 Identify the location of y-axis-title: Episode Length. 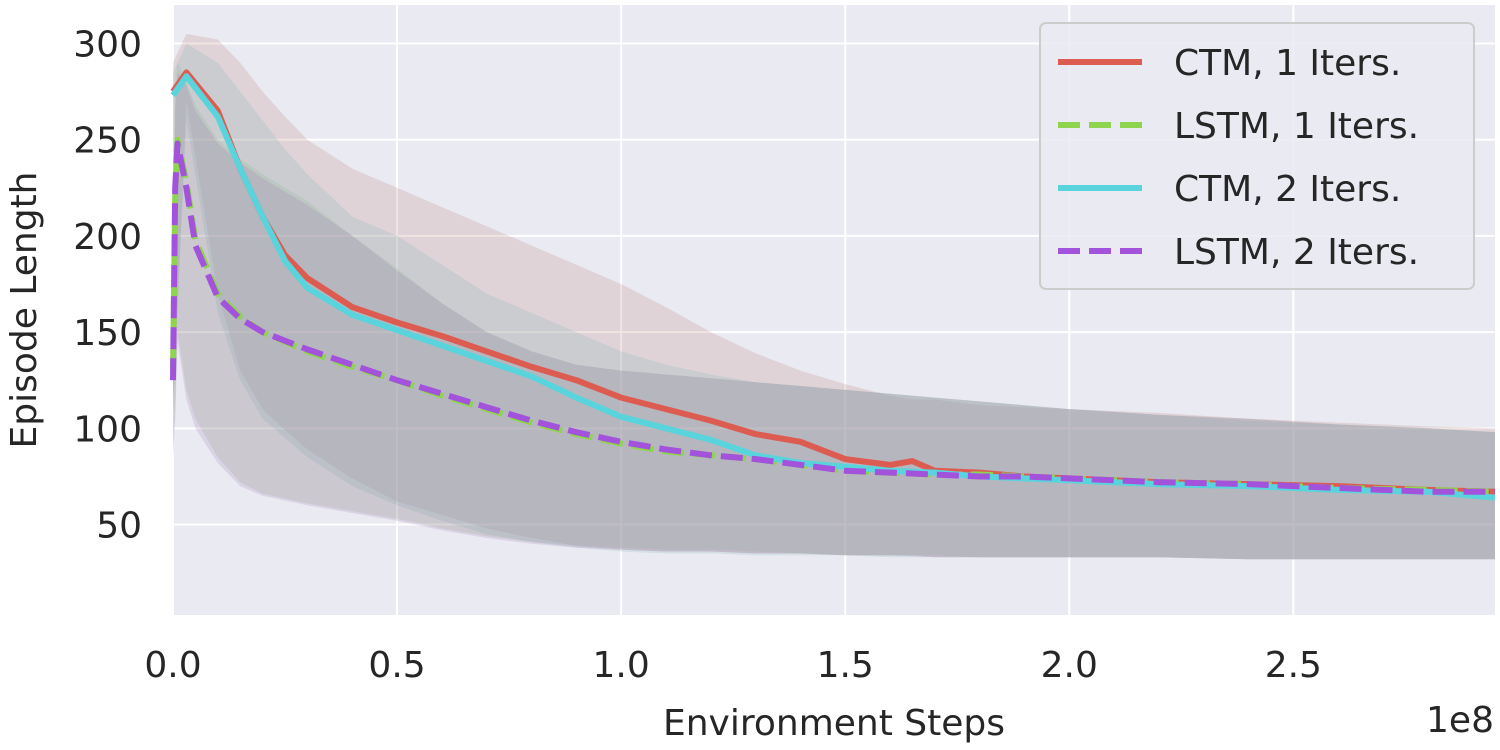
(24, 310).